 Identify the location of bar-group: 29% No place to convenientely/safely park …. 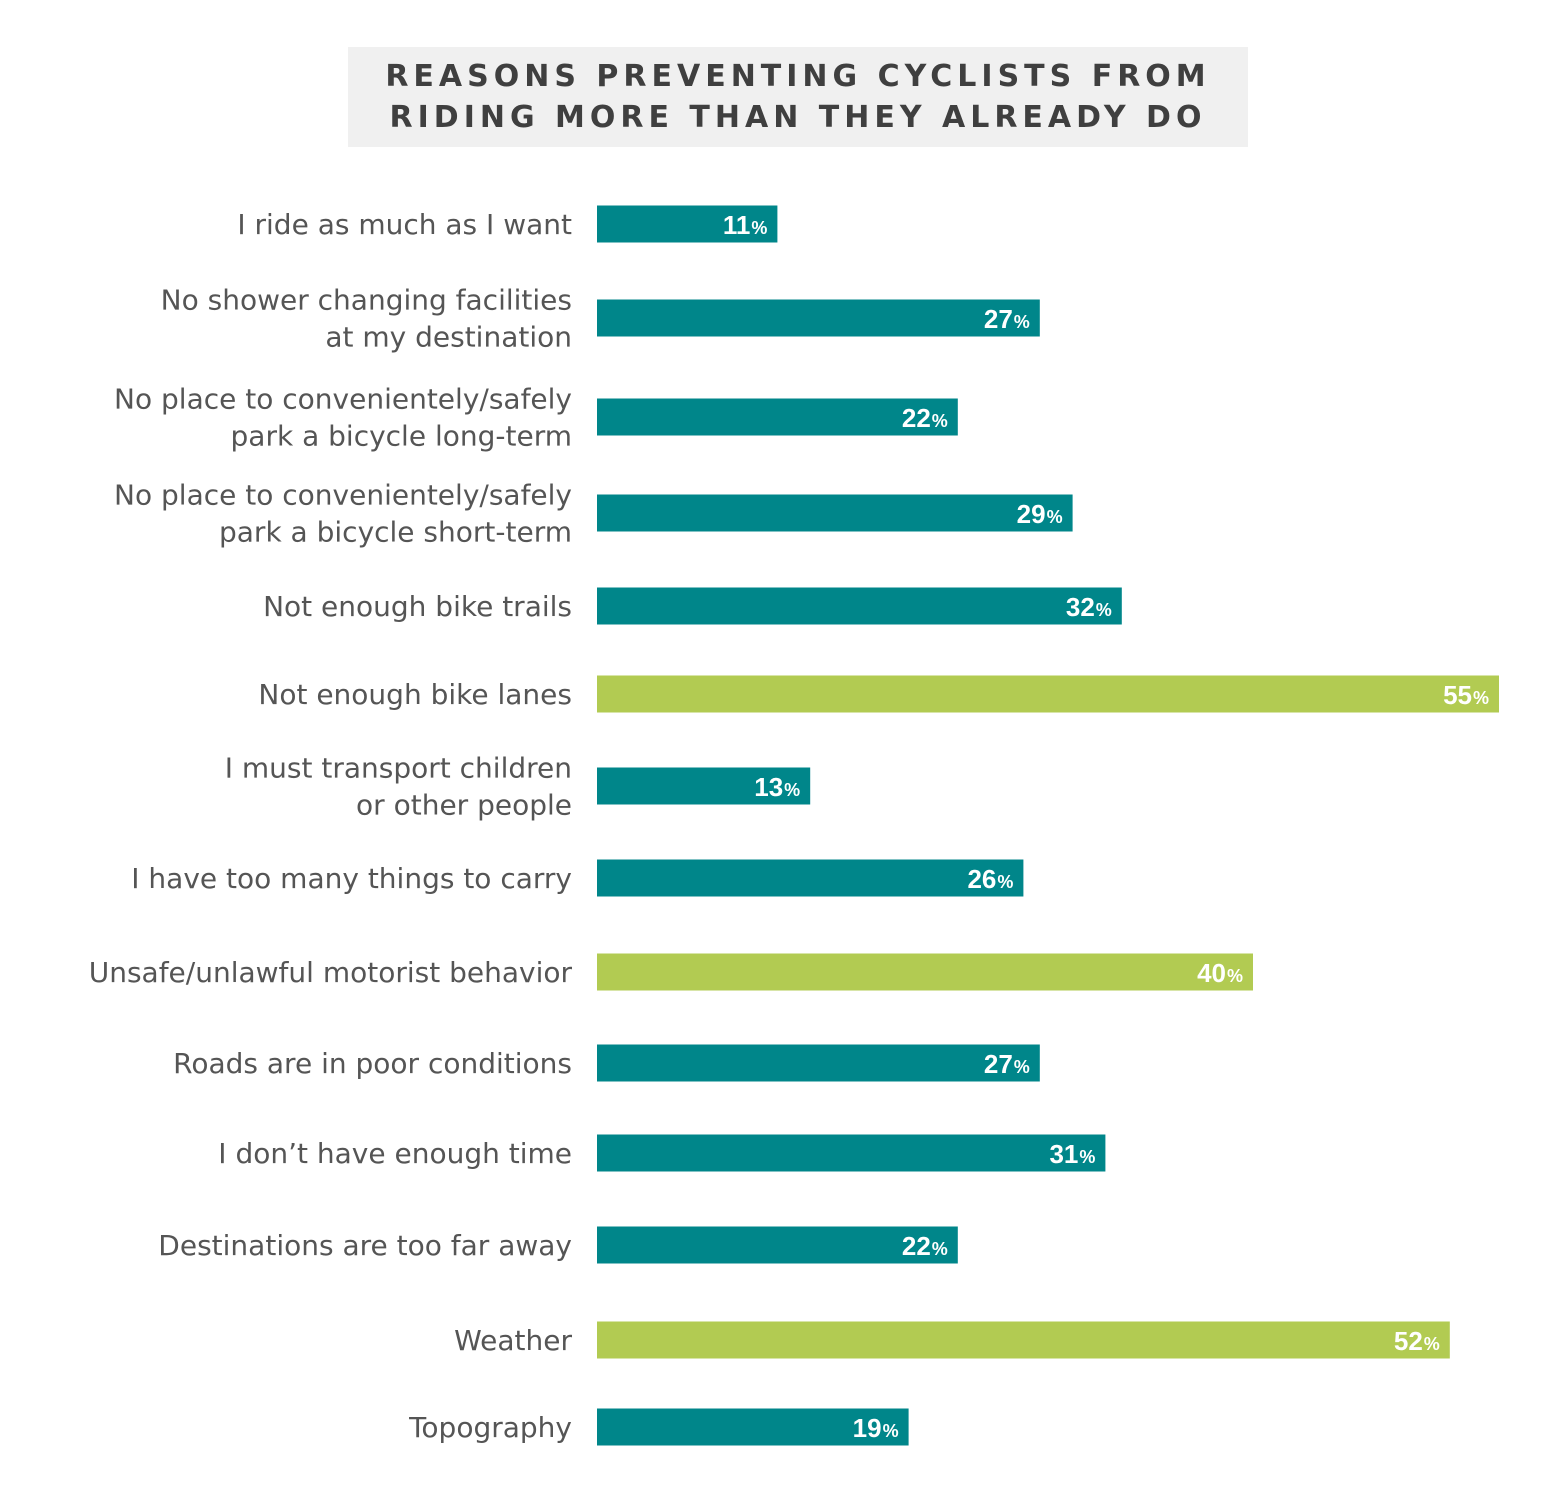
(593, 514).